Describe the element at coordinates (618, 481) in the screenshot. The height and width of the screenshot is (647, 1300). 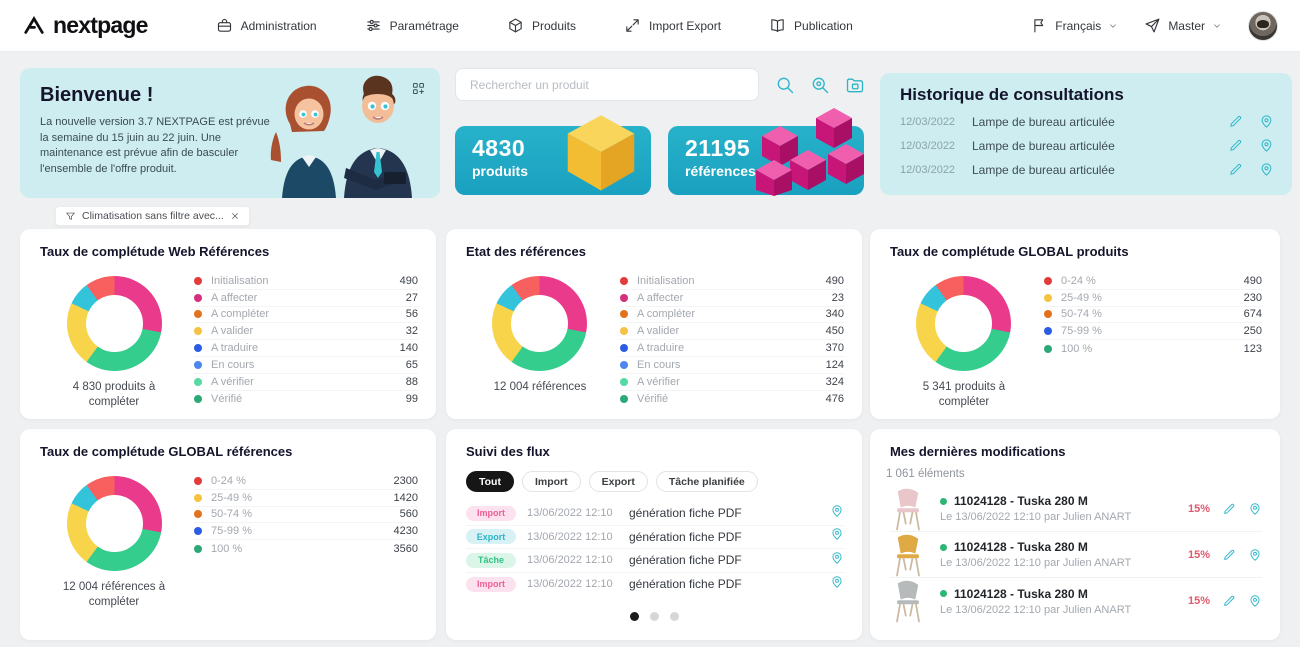
I see `flux-tab-export: Export` at that location.